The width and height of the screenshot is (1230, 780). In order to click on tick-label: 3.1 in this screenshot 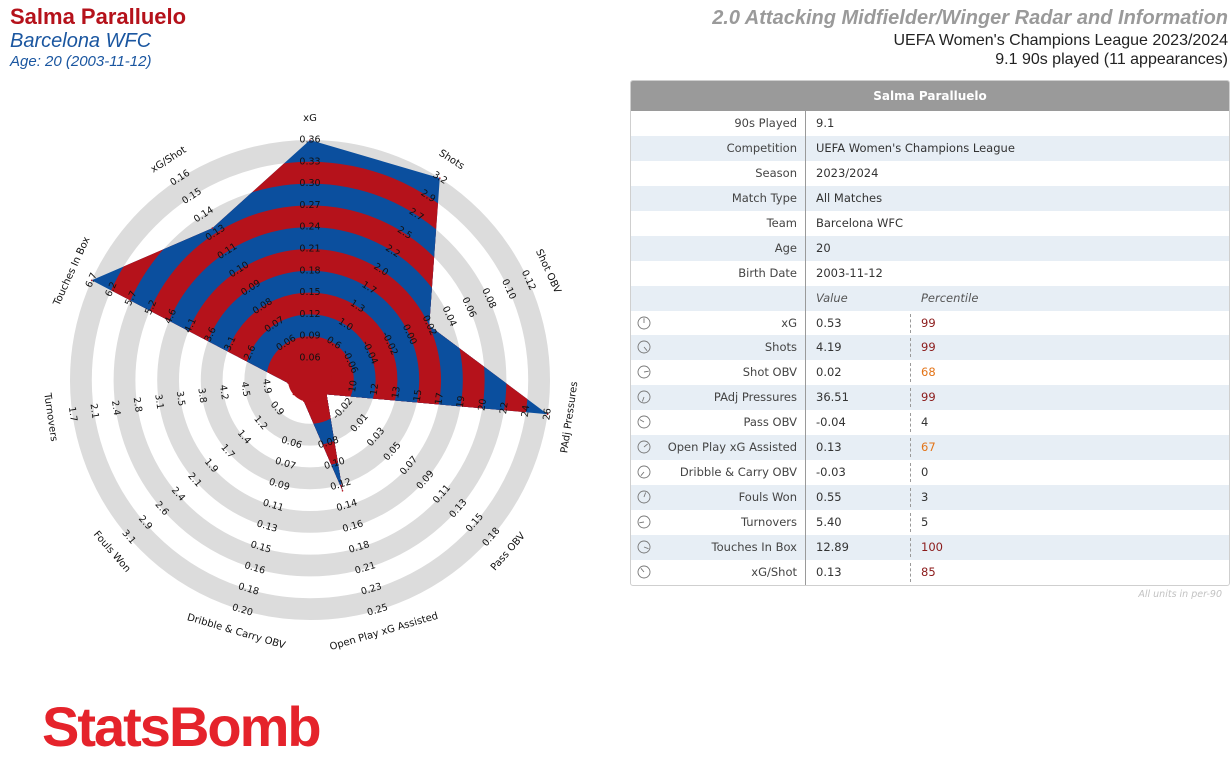, I will do `click(158, 401)`.